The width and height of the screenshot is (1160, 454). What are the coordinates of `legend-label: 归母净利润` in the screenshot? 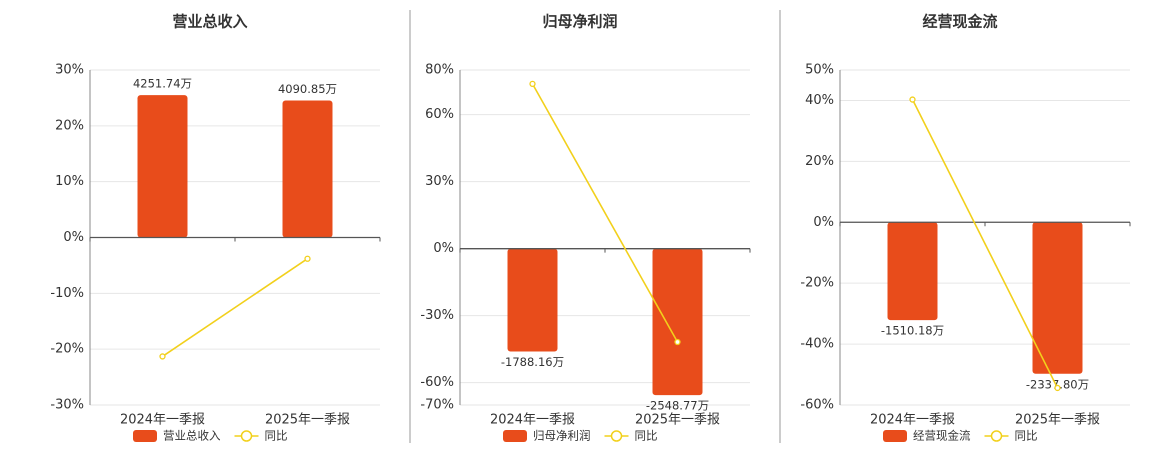 It's located at (562, 436).